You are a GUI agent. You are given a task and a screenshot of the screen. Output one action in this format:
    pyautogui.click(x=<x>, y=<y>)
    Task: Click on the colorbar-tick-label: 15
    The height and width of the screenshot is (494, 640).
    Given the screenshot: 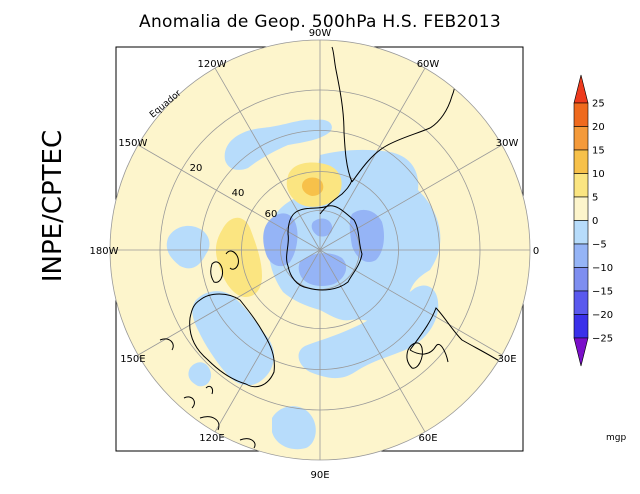 What is the action you would take?
    pyautogui.click(x=598, y=151)
    